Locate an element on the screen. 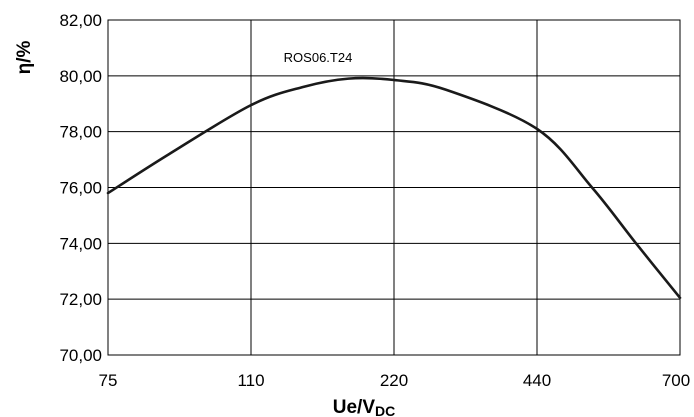 This screenshot has height=417, width=694. x-axis-title-subscript: DC is located at coordinates (385, 410).